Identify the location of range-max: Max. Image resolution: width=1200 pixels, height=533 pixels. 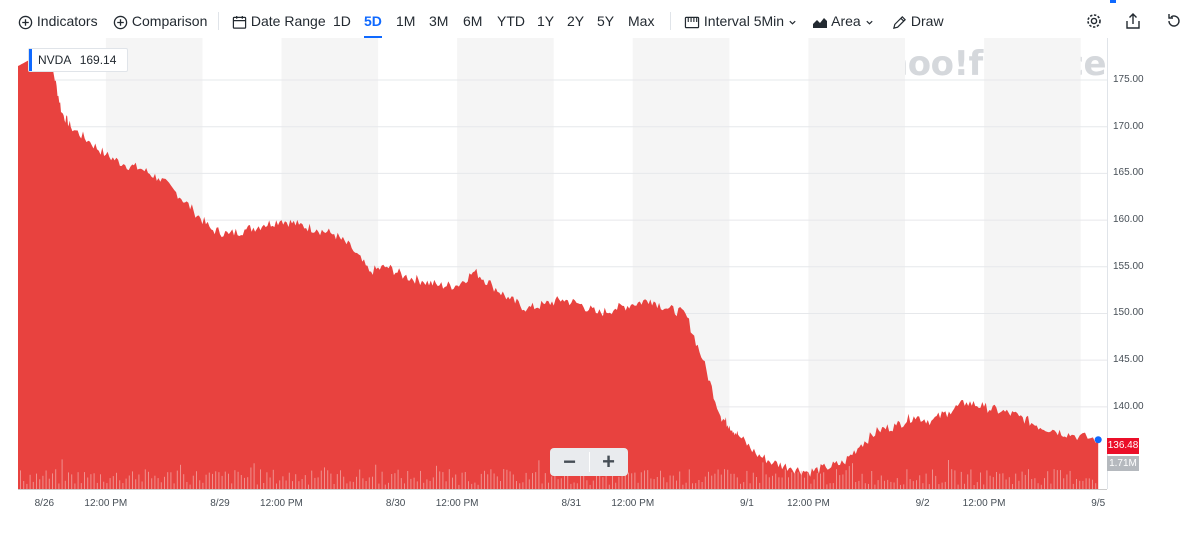
(641, 21).